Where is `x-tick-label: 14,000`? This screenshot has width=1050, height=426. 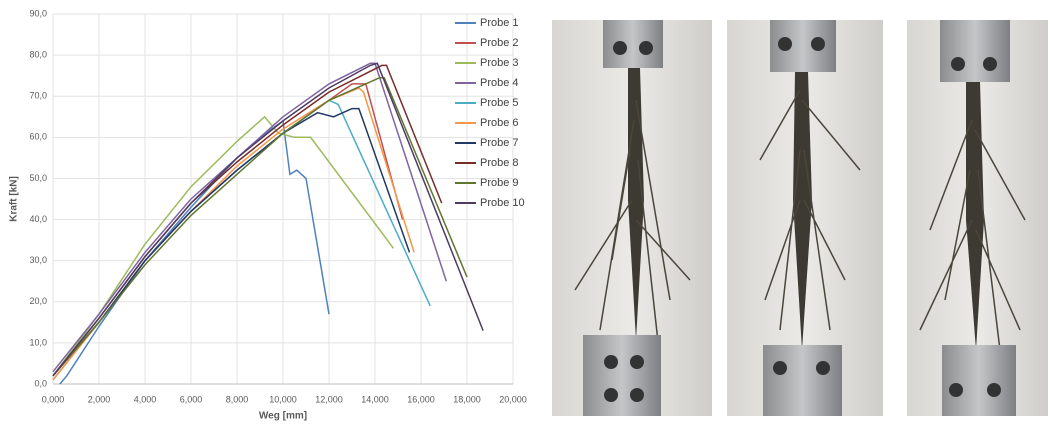 x-tick-label: 14,000 is located at coordinates (375, 399).